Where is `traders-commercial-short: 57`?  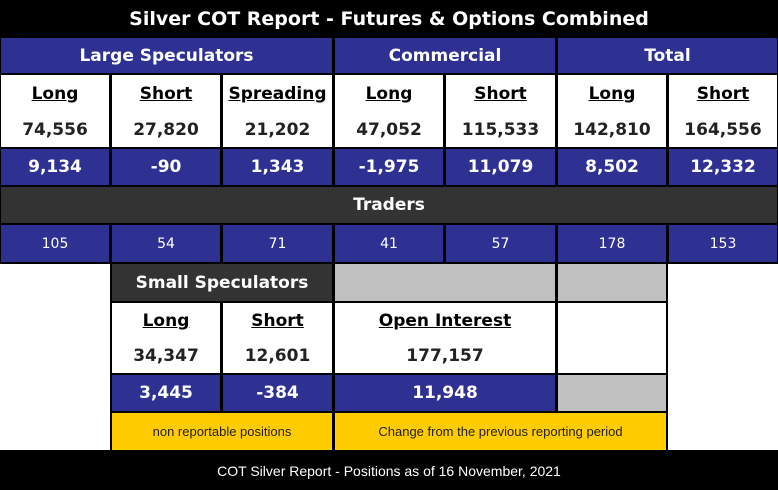
traders-commercial-short: 57 is located at coordinates (500, 243).